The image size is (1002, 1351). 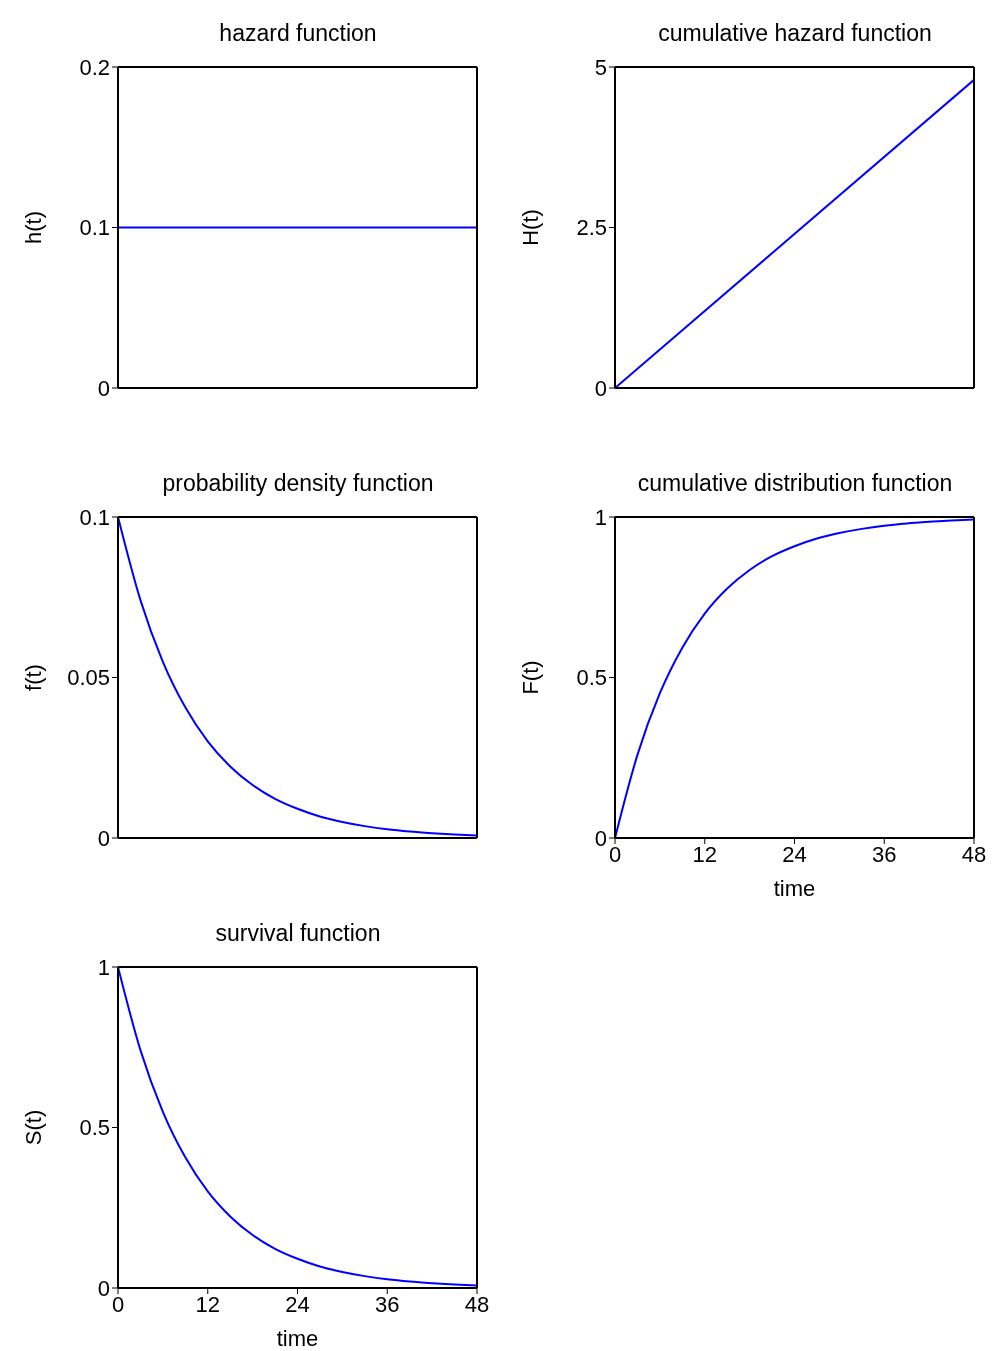 I want to click on y-axis-title: S(t), so click(x=33, y=1127).